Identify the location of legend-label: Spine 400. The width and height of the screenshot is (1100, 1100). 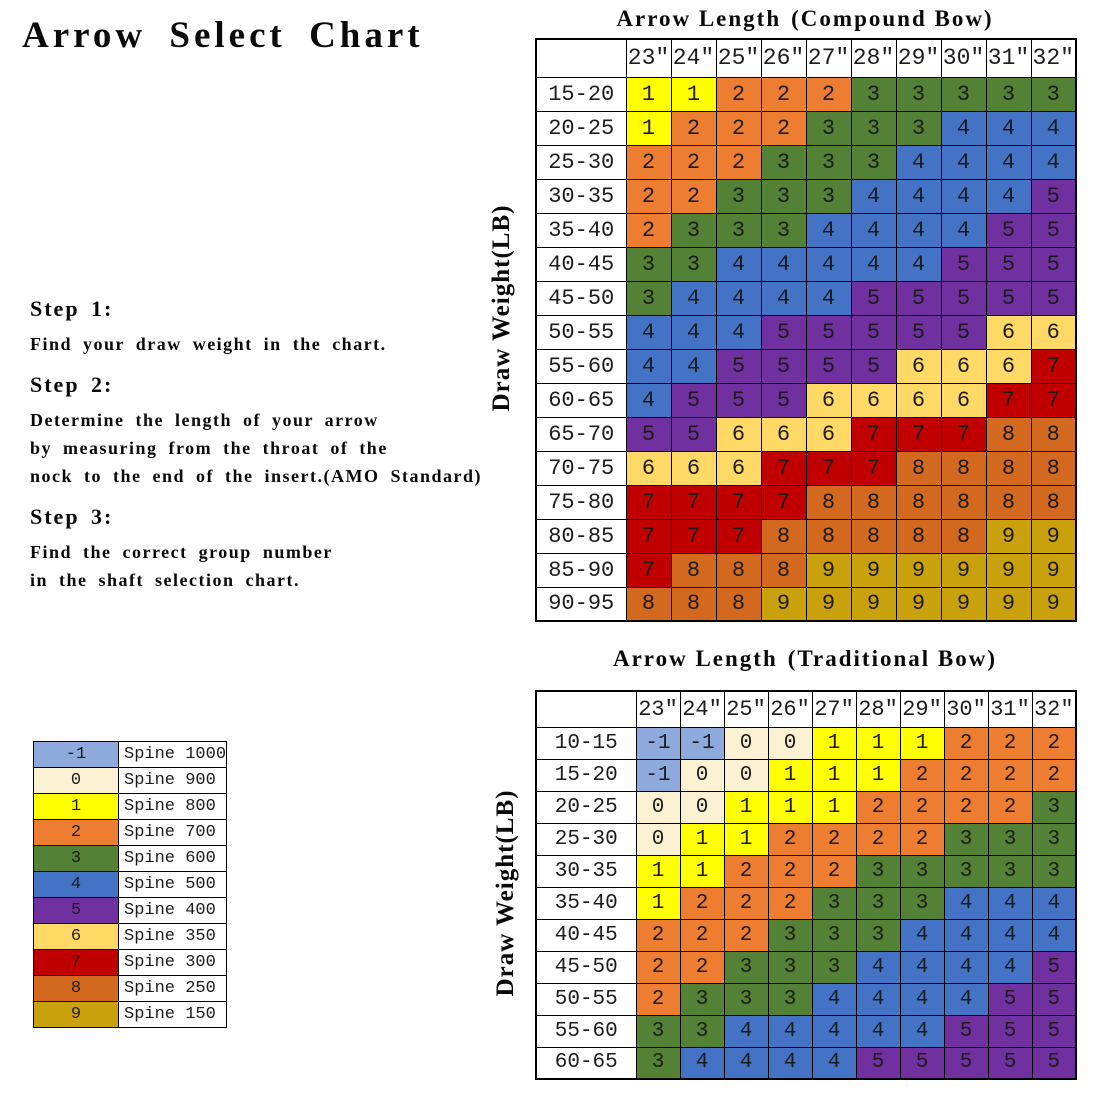
(172, 910).